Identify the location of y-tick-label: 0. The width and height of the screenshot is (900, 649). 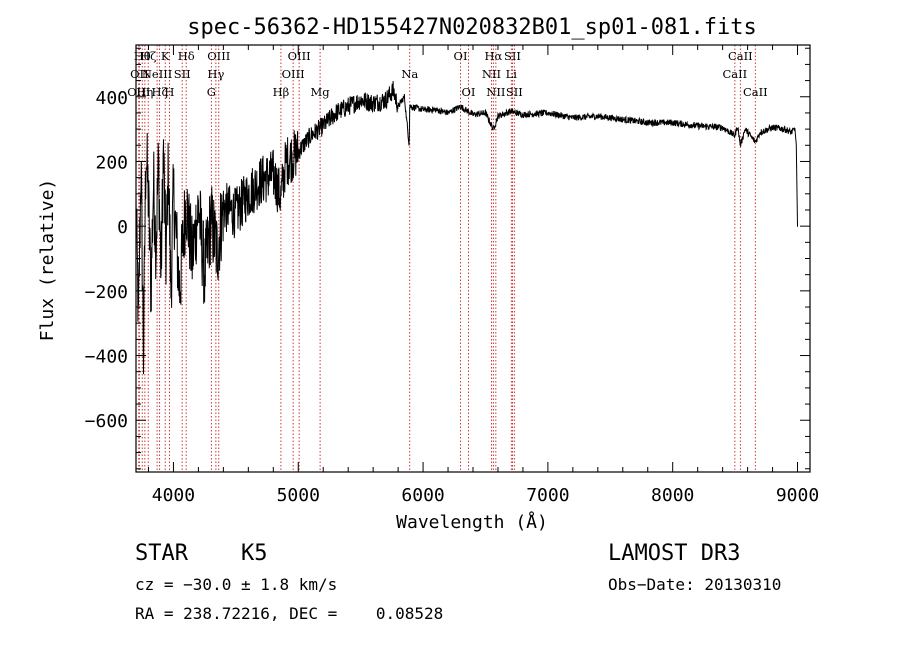
(122, 227).